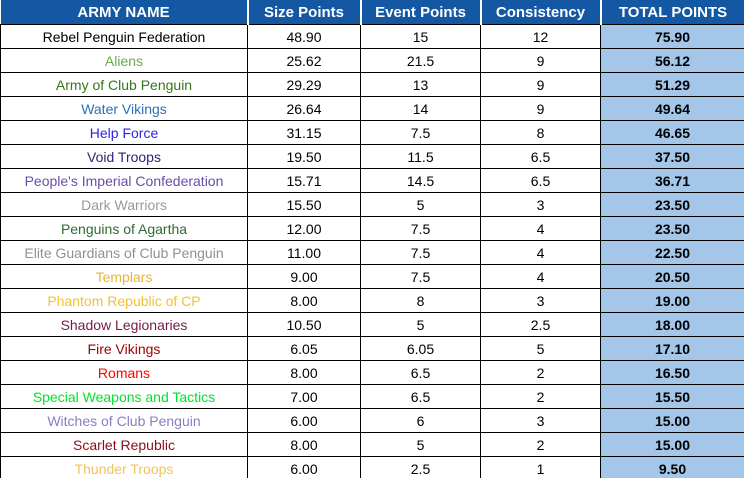 This screenshot has width=744, height=478. I want to click on cell-name: Rebel Penguin Federation, so click(124, 36).